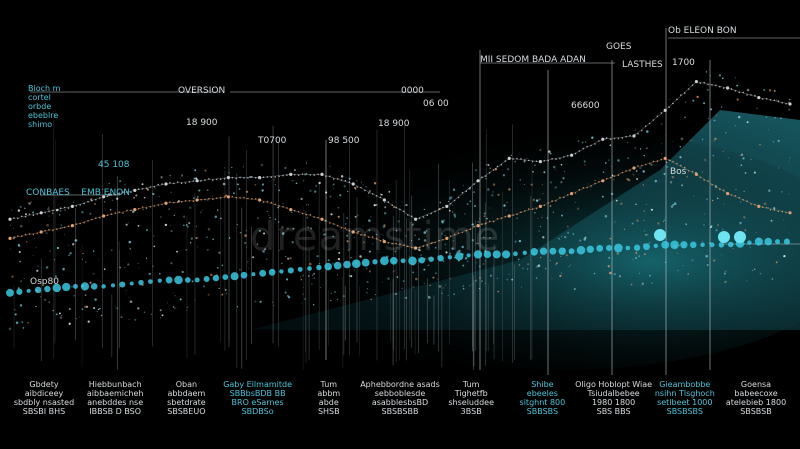  I want to click on bottom-label: Tum abbm abde SHSB, so click(329, 398).